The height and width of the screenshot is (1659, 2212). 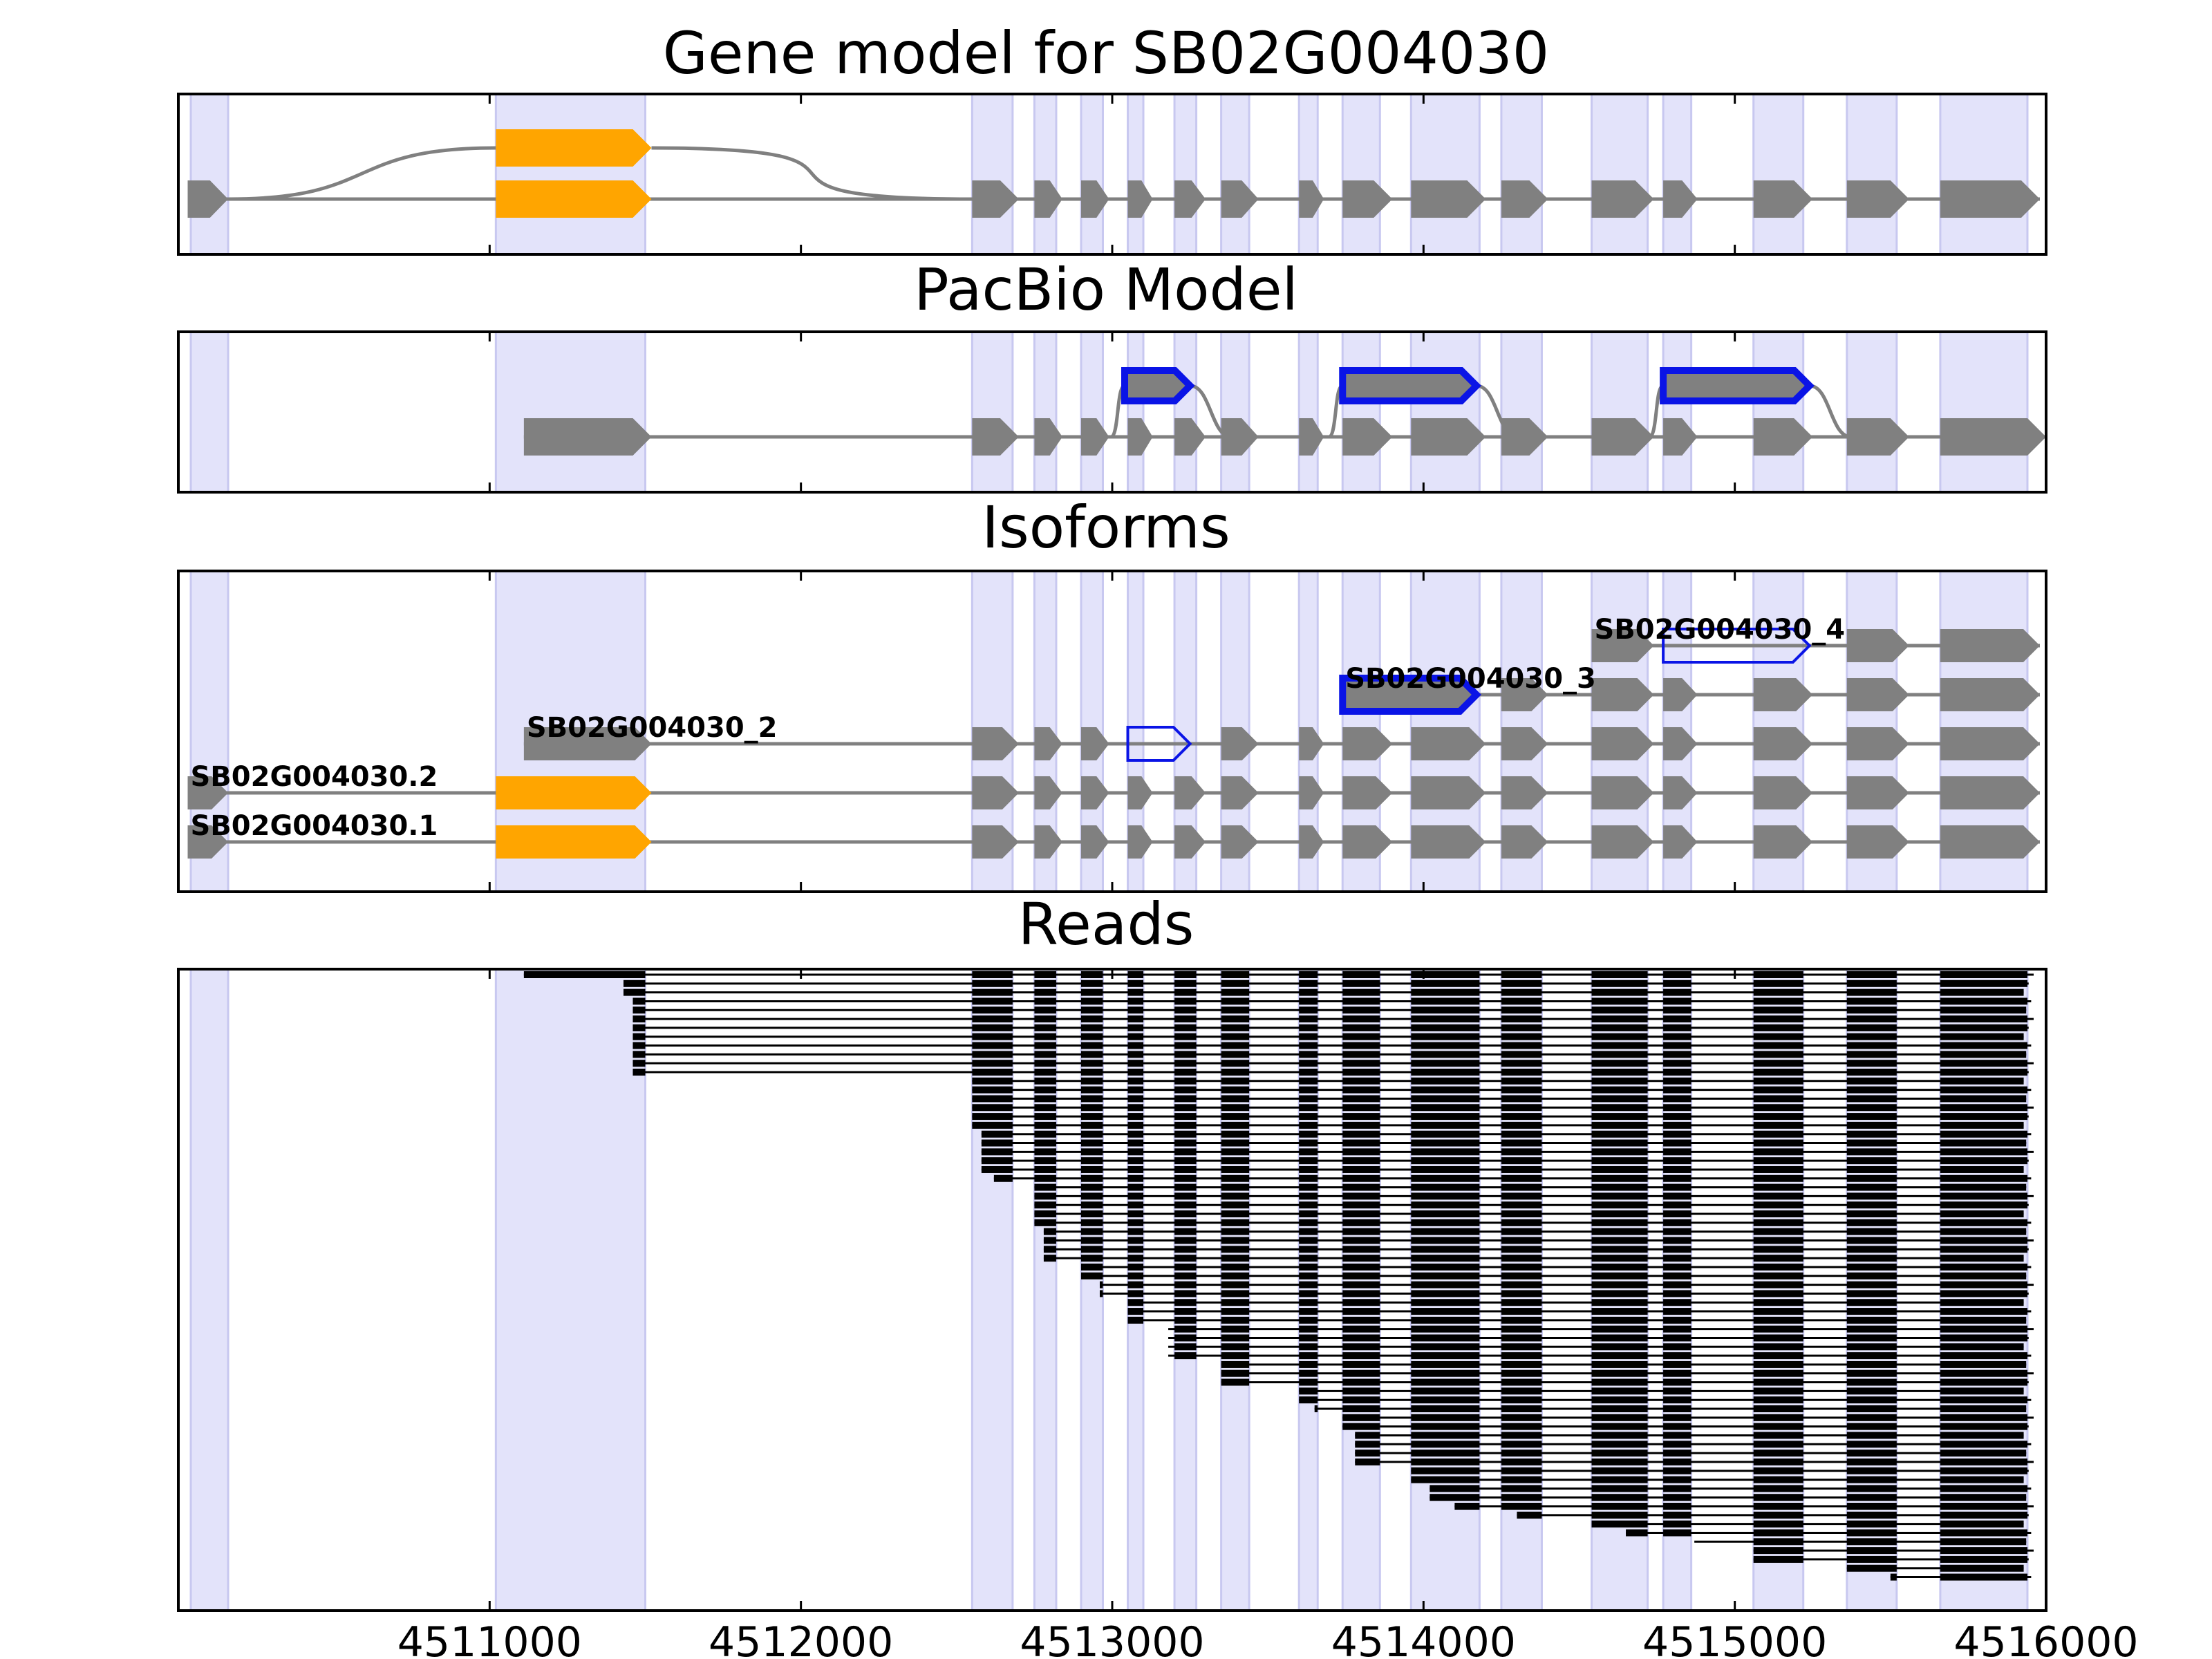 What do you see at coordinates (652, 728) in the screenshot?
I see `isoform-label: SB02G004030_2` at bounding box center [652, 728].